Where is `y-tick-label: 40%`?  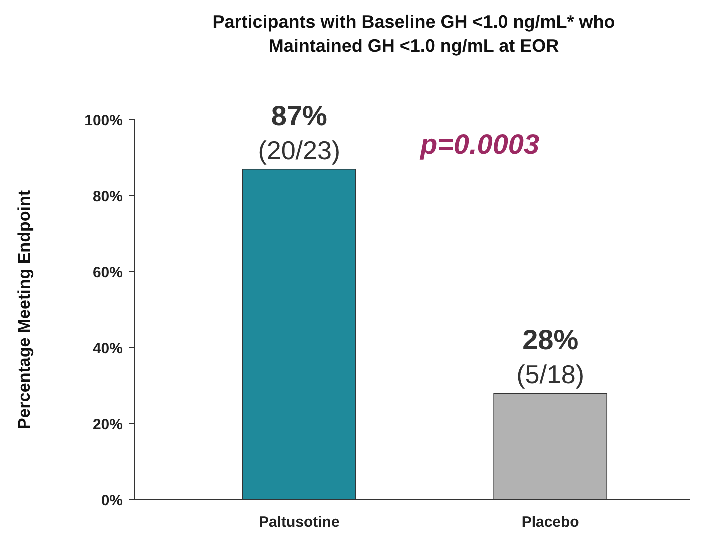 y-tick-label: 40% is located at coordinates (107, 349).